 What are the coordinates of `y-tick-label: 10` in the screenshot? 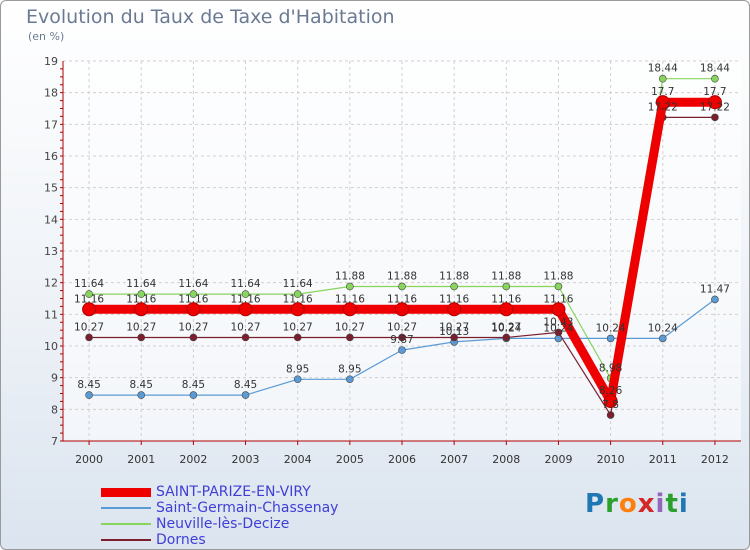 It's located at (51, 346).